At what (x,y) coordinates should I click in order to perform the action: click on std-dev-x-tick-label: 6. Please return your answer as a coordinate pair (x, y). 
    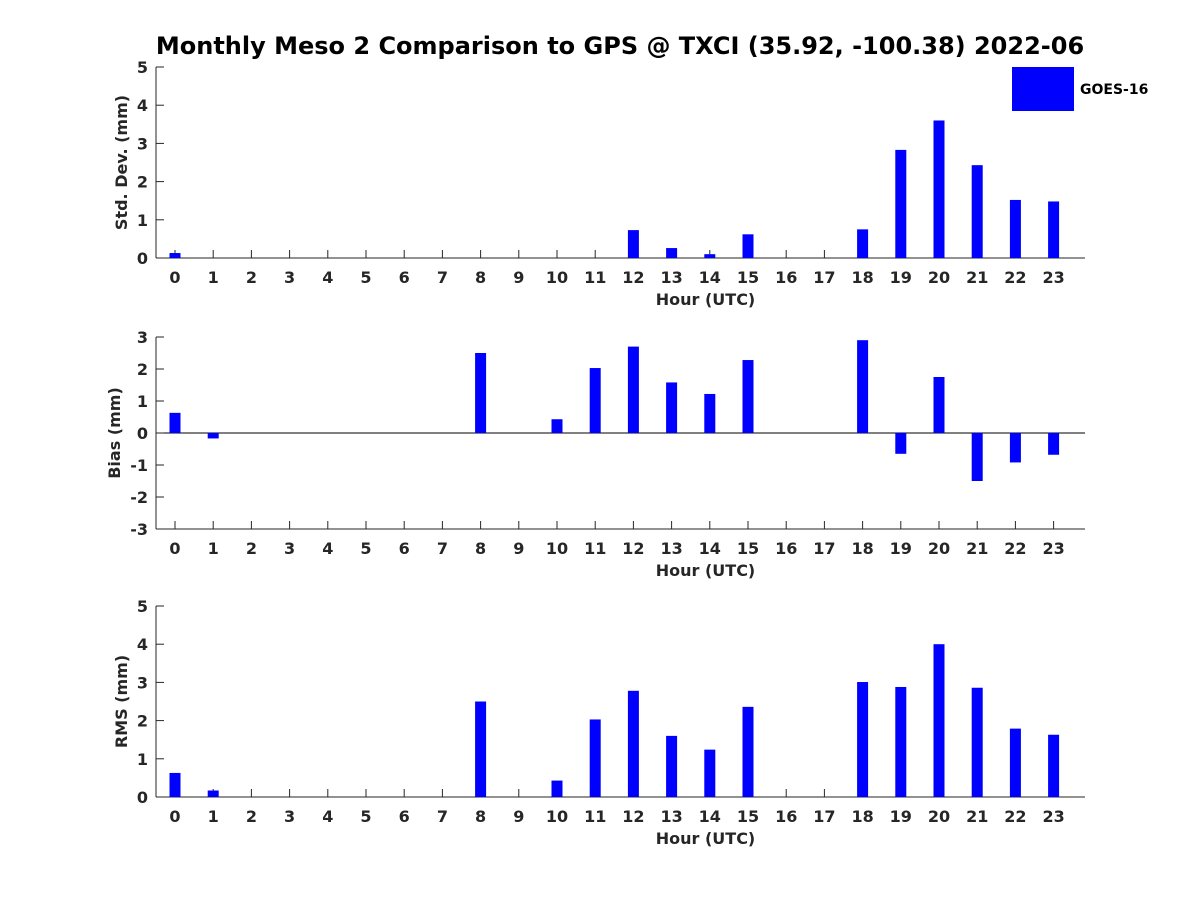
    Looking at the image, I should click on (404, 277).